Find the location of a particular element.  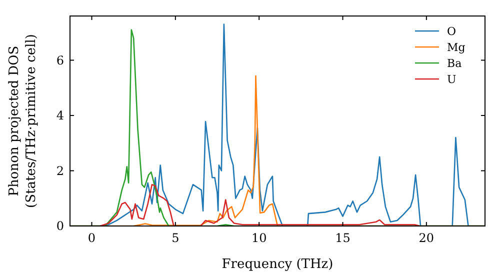

legend-label: U is located at coordinates (451, 79).